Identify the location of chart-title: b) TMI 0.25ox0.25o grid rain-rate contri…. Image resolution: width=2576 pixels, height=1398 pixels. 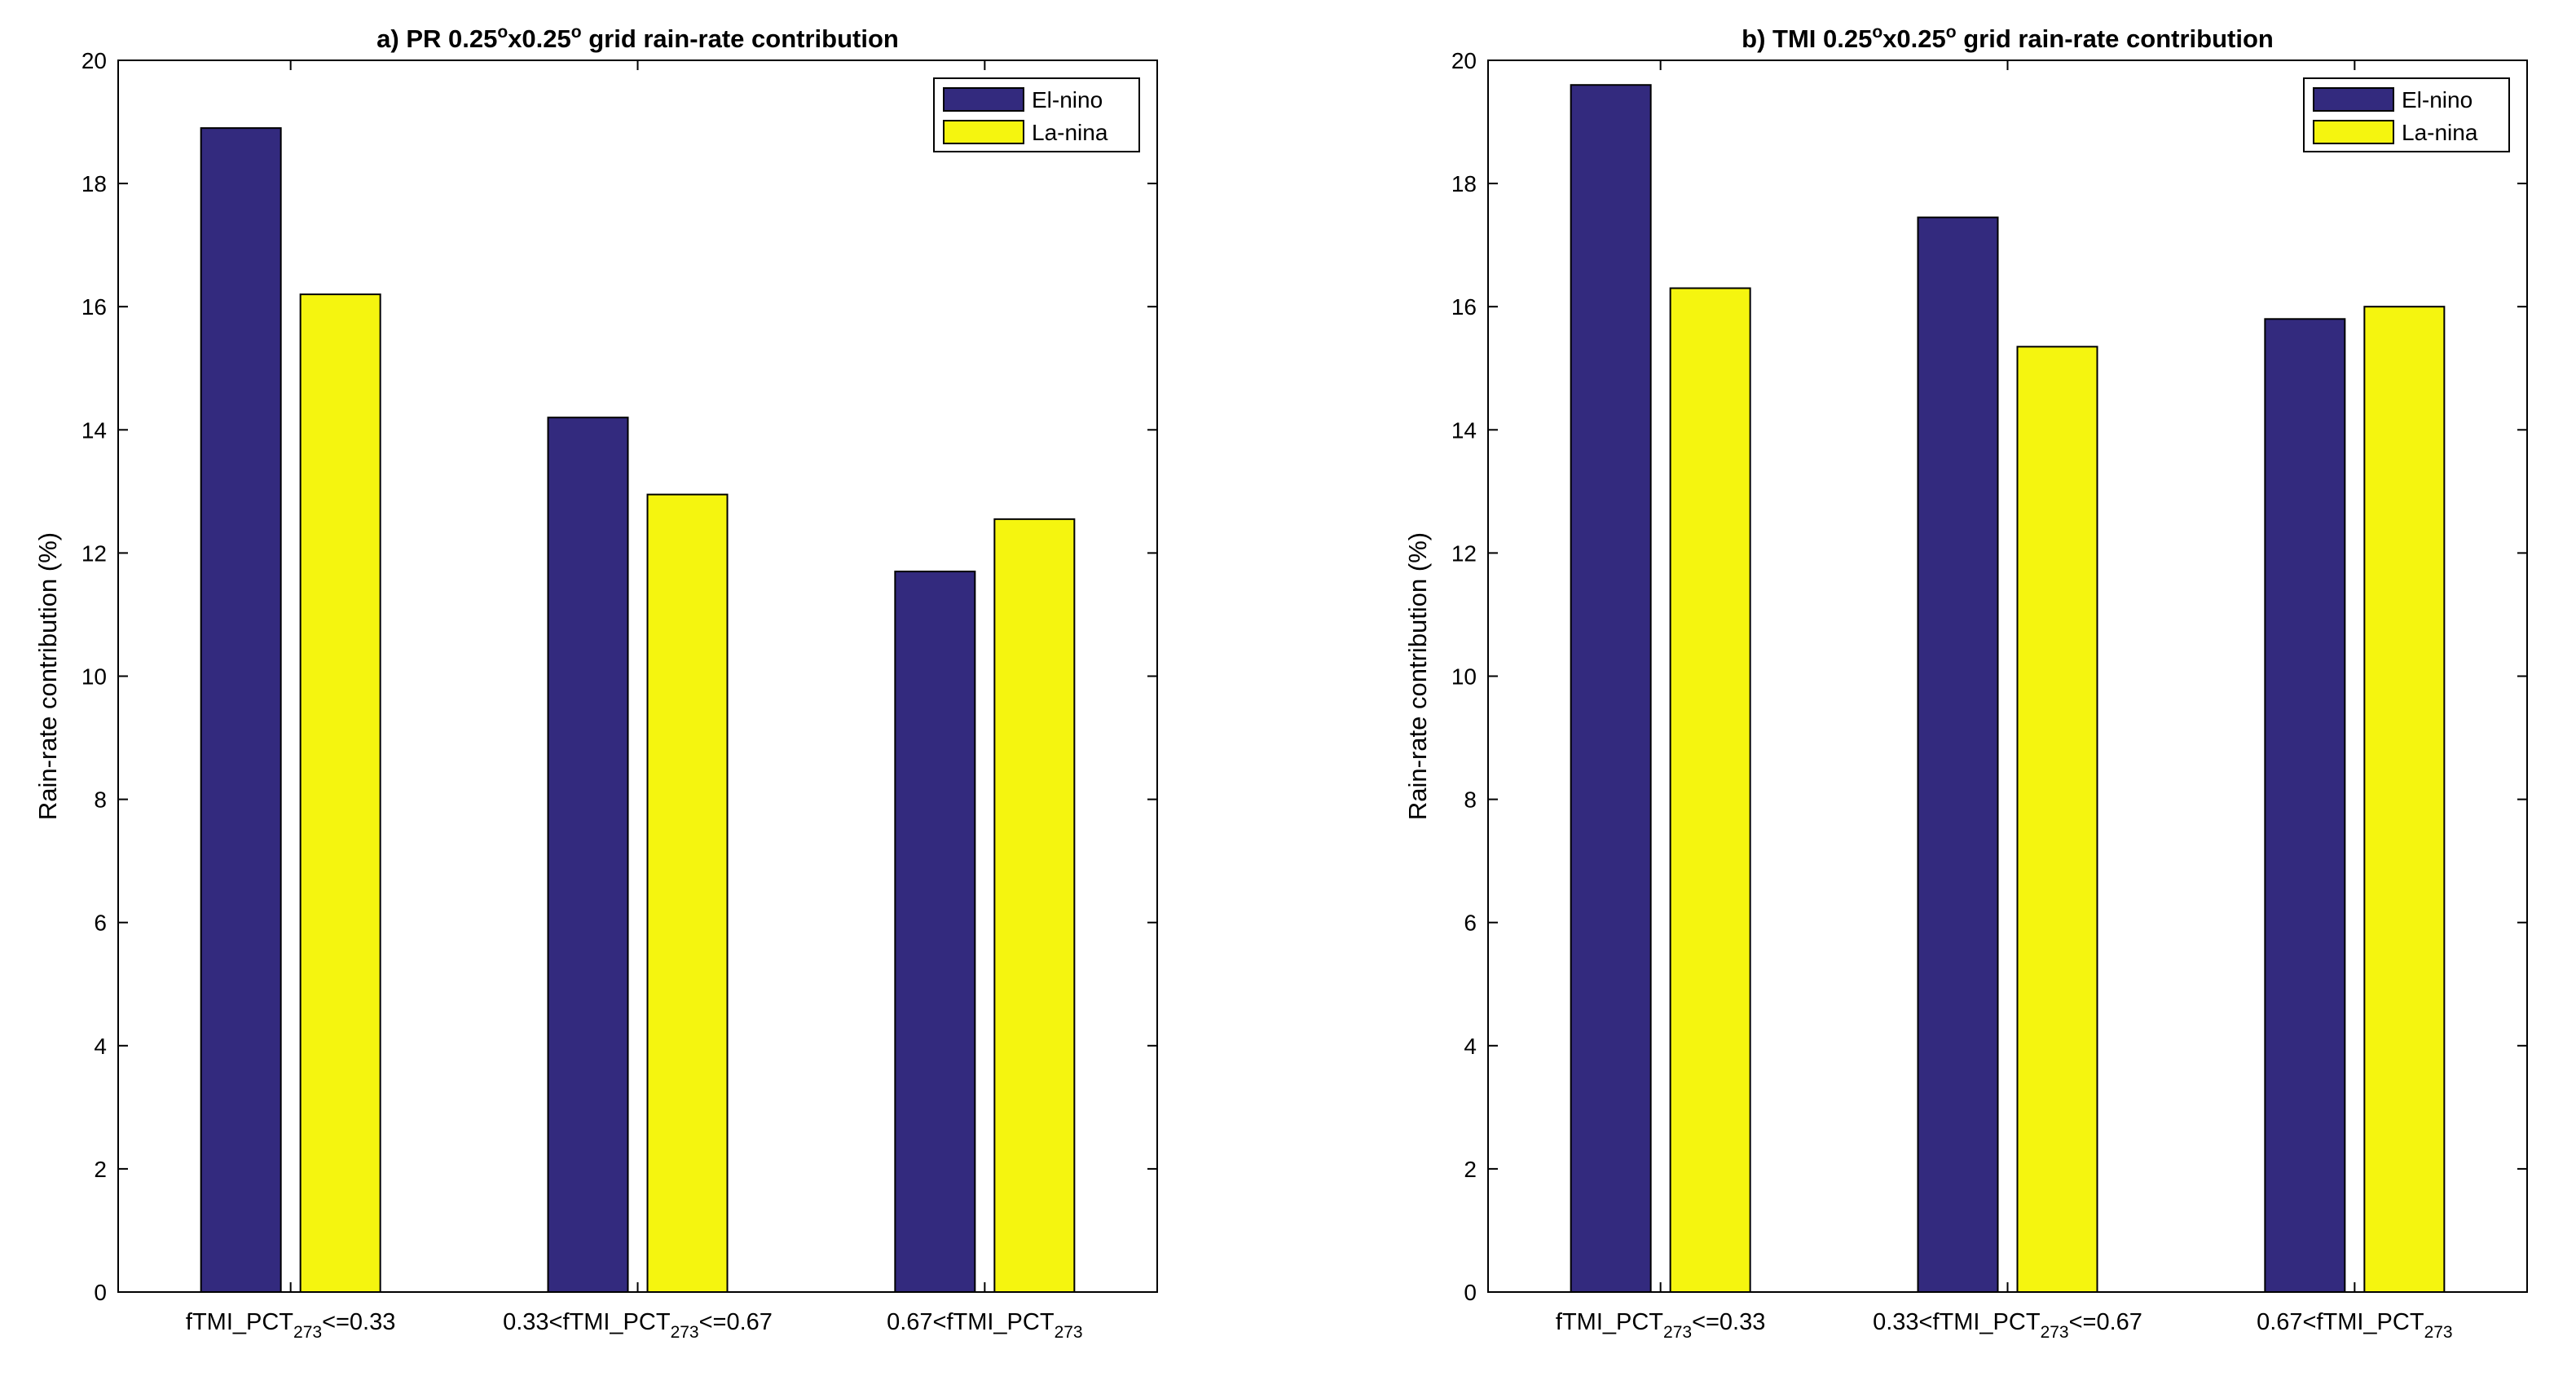
(2008, 38).